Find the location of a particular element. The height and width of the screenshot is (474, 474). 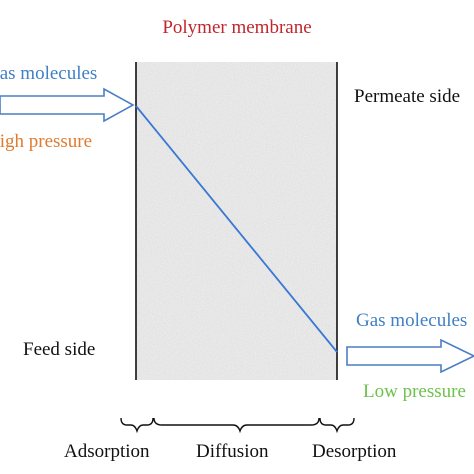

desorption-brace is located at coordinates (337, 425).